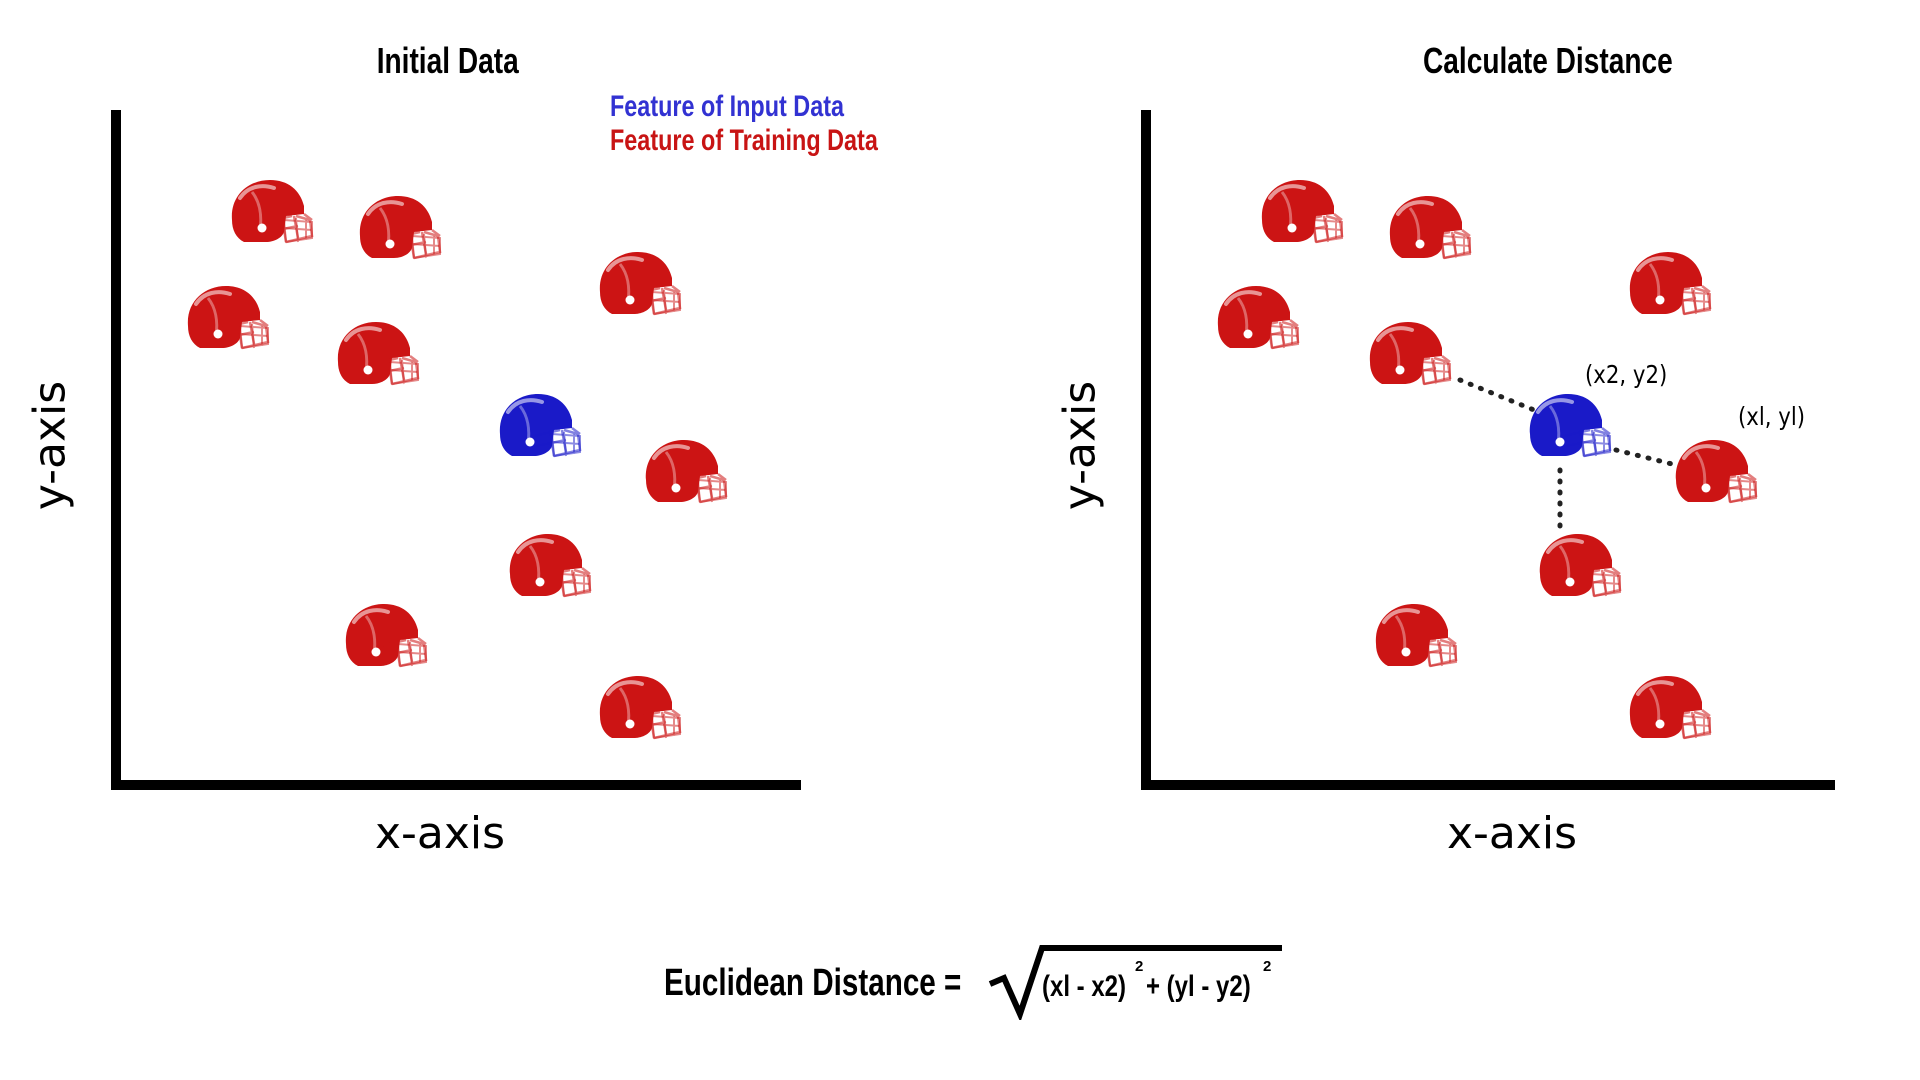 The width and height of the screenshot is (1920, 1080). Describe the element at coordinates (744, 140) in the screenshot. I see `legend-training: Feature of Training Data` at that location.